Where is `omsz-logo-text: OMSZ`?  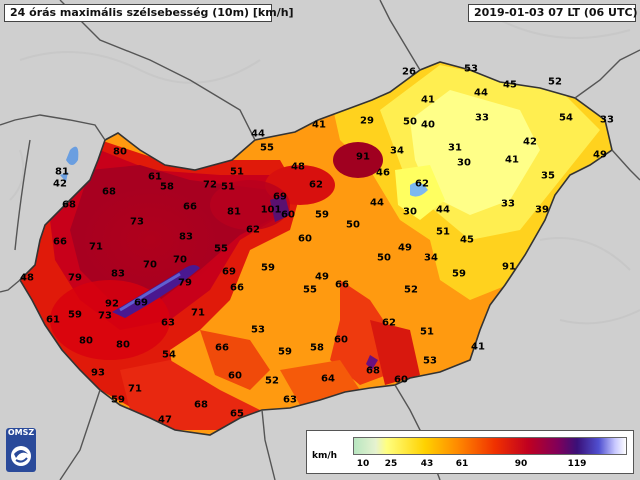
omsz-logo-text: OMSZ is located at coordinates (21, 432).